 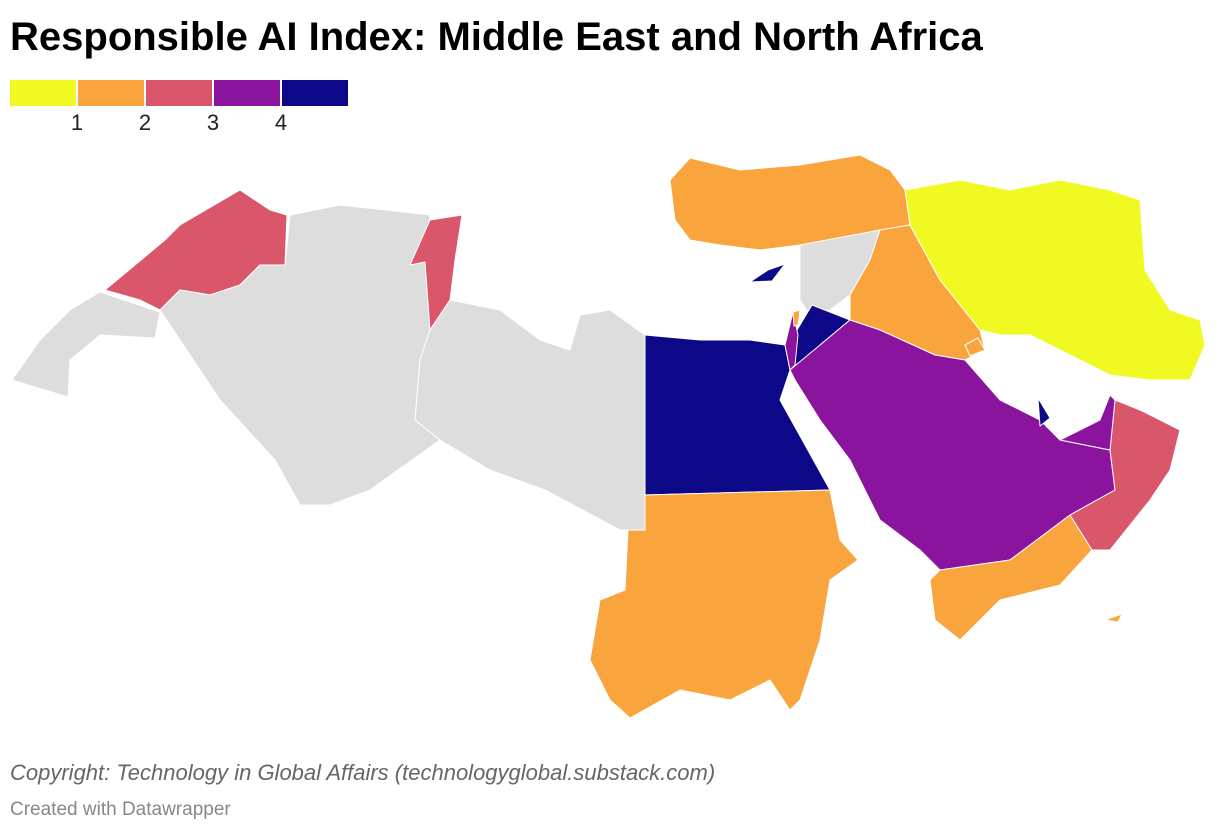 I want to click on legend-label: 4, so click(x=281, y=122).